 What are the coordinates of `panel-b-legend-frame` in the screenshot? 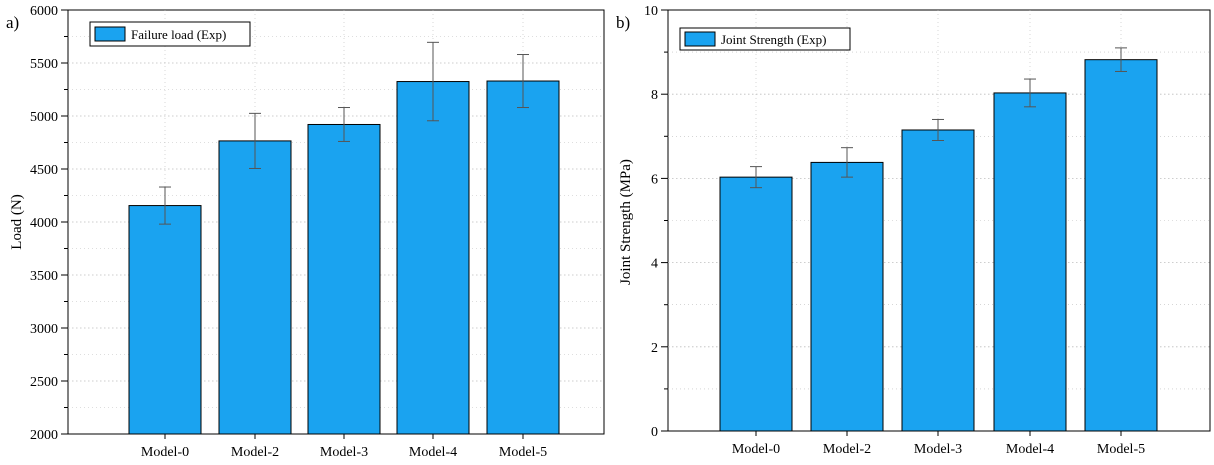 It's located at (765, 39).